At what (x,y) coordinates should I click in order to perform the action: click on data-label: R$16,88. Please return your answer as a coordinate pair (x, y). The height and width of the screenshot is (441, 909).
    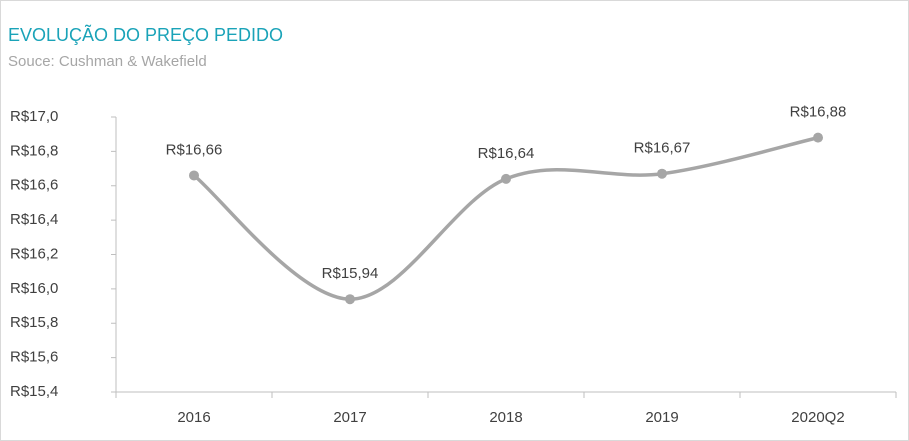
    Looking at the image, I should click on (818, 112).